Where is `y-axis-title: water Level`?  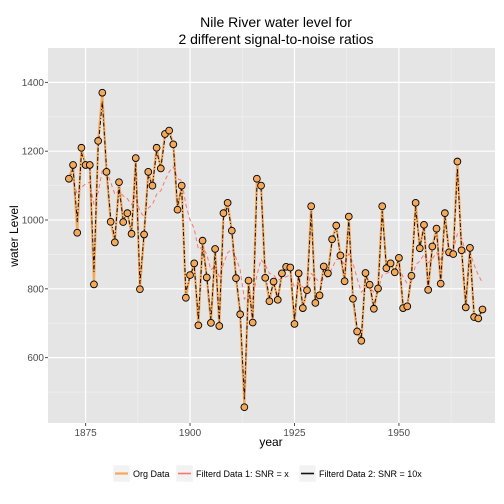 y-axis-title: water Level is located at coordinates (14, 236).